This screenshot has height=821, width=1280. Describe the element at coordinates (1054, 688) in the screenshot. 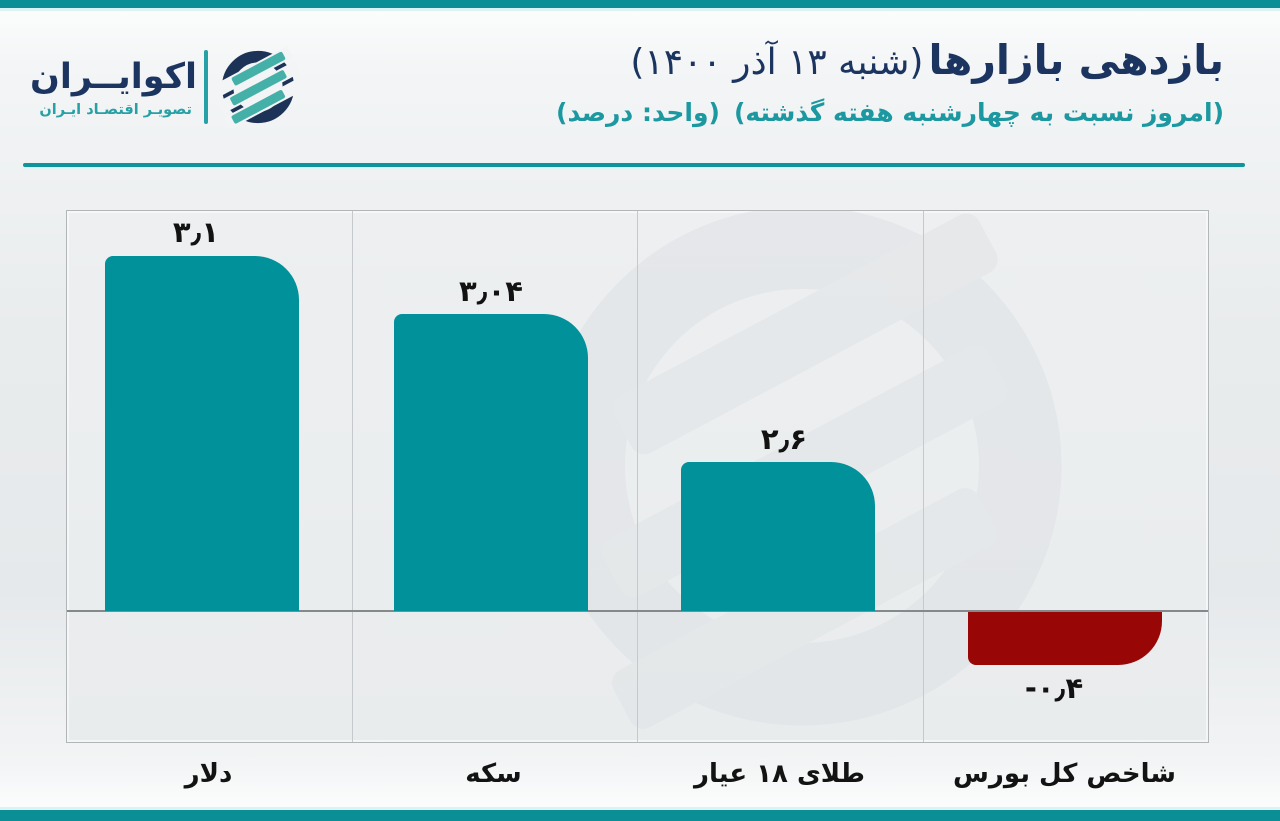

I see `value-label-stock-index: -۰٫۴` at that location.